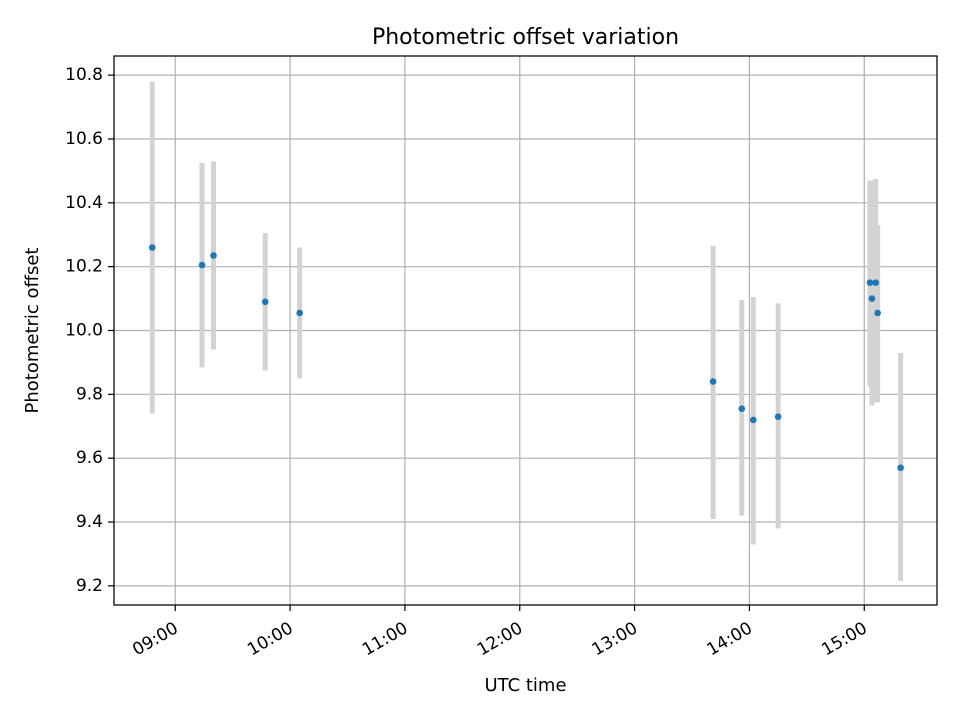 The image size is (960, 720). What do you see at coordinates (89, 586) in the screenshot?
I see `y-tick-label: 9.2` at bounding box center [89, 586].